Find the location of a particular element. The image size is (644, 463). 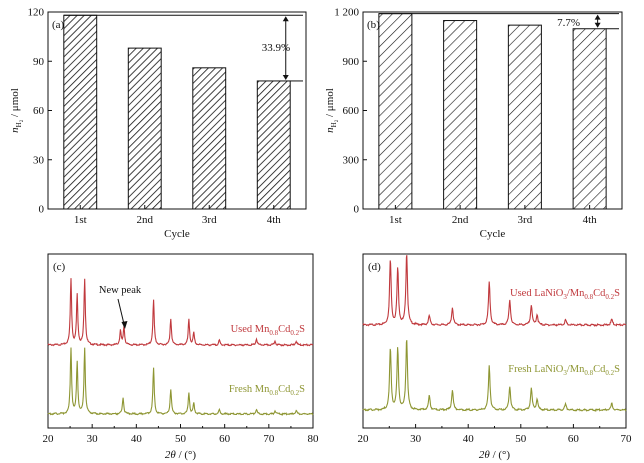

series-label: Used Mn0.8Cd0.2S is located at coordinates (268, 330).